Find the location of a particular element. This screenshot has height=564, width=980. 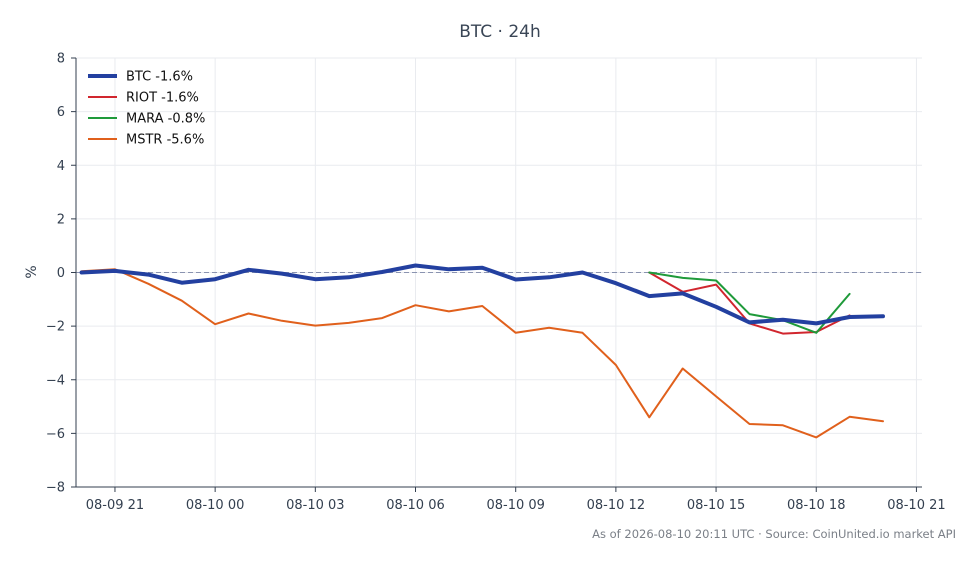

legend-entry-riot: RIOT -1.6% is located at coordinates (162, 98).